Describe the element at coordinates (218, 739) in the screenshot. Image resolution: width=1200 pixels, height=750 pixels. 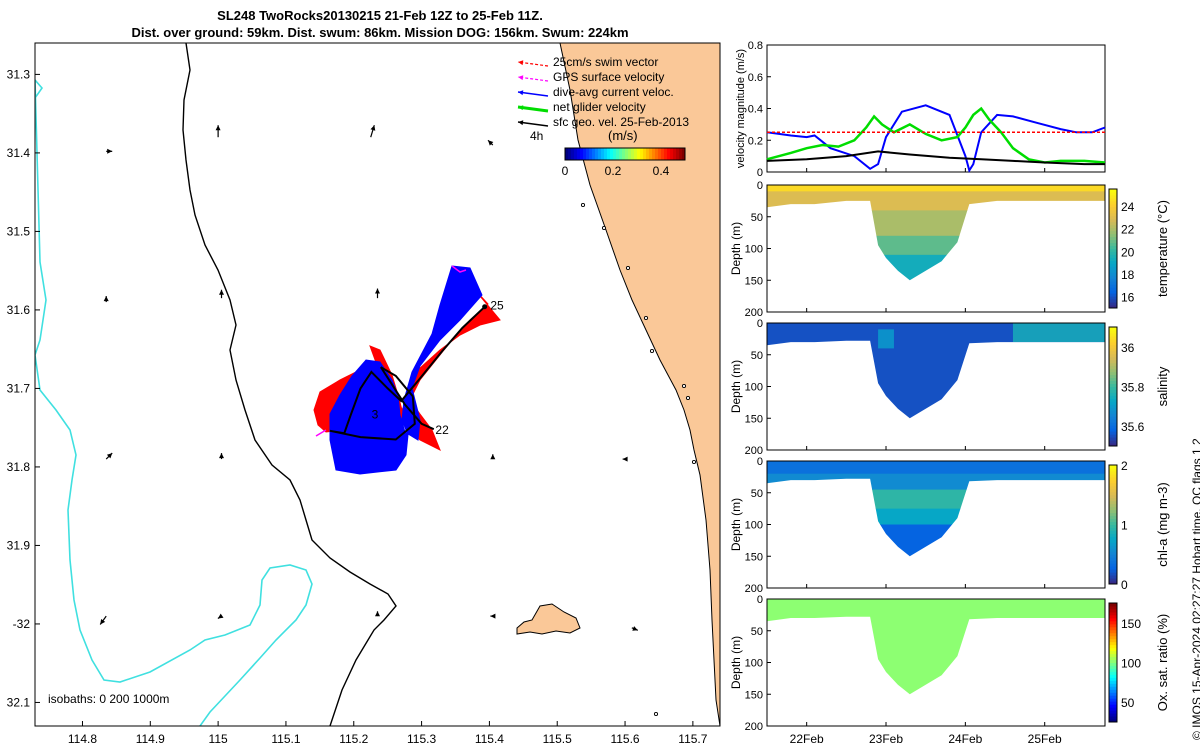
I see `map-x-tick-label: 115` at that location.